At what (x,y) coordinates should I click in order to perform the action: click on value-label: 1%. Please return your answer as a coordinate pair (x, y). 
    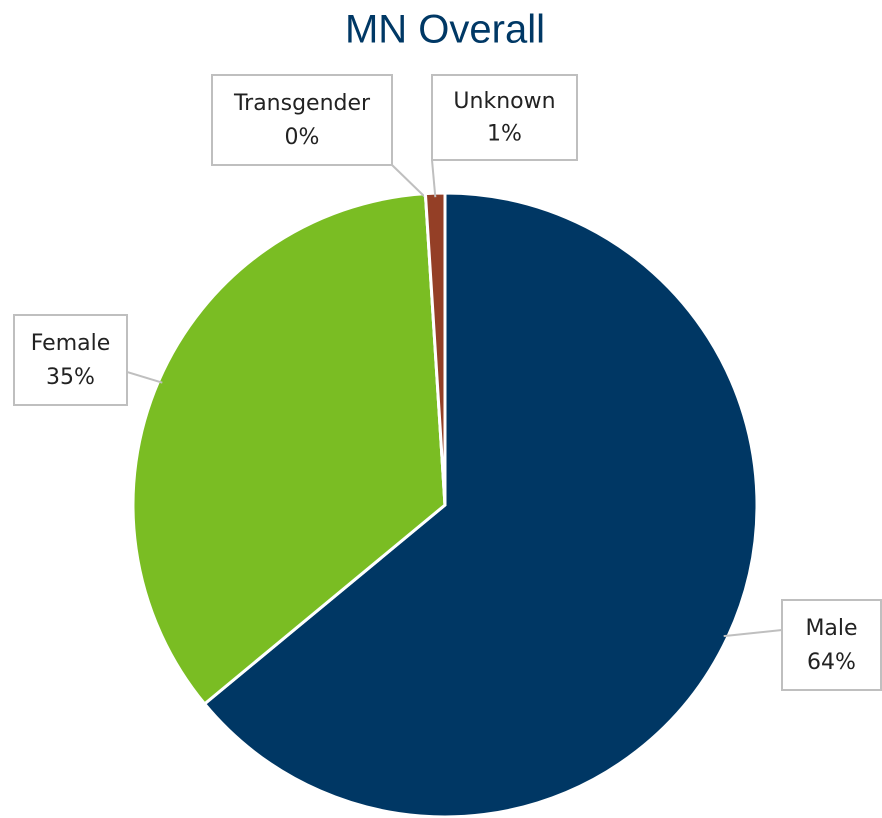
    Looking at the image, I should click on (504, 134).